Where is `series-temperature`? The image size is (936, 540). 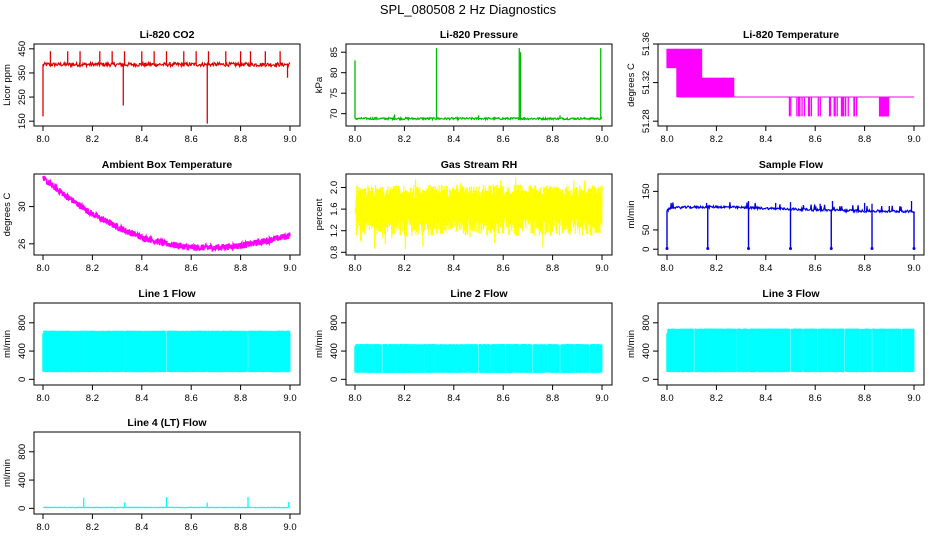 series-temperature is located at coordinates (790, 82).